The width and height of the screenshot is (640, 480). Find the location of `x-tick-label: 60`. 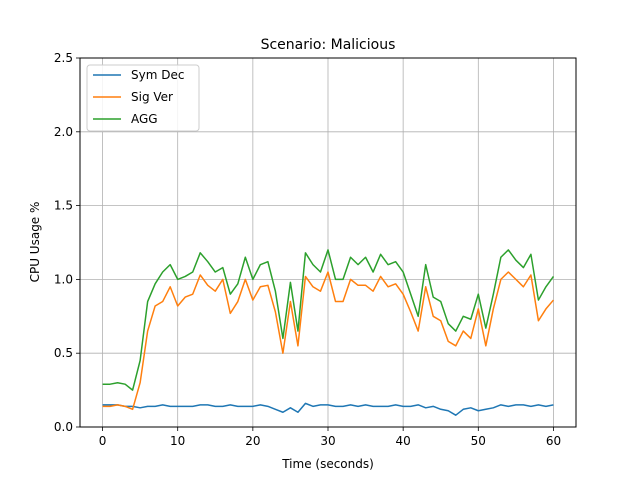

x-tick-label: 60 is located at coordinates (553, 441).